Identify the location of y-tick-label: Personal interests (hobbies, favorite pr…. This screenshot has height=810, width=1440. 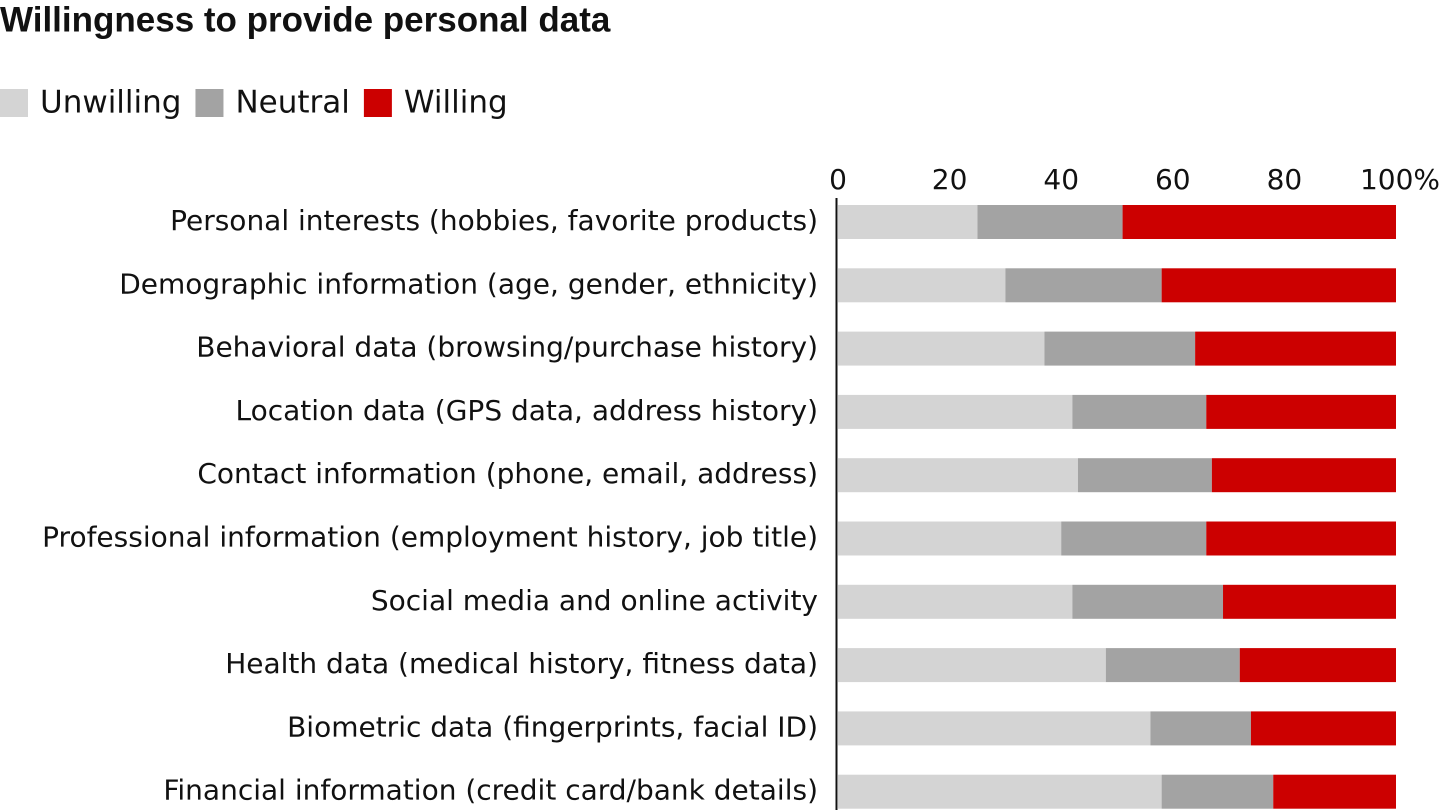
(494, 220).